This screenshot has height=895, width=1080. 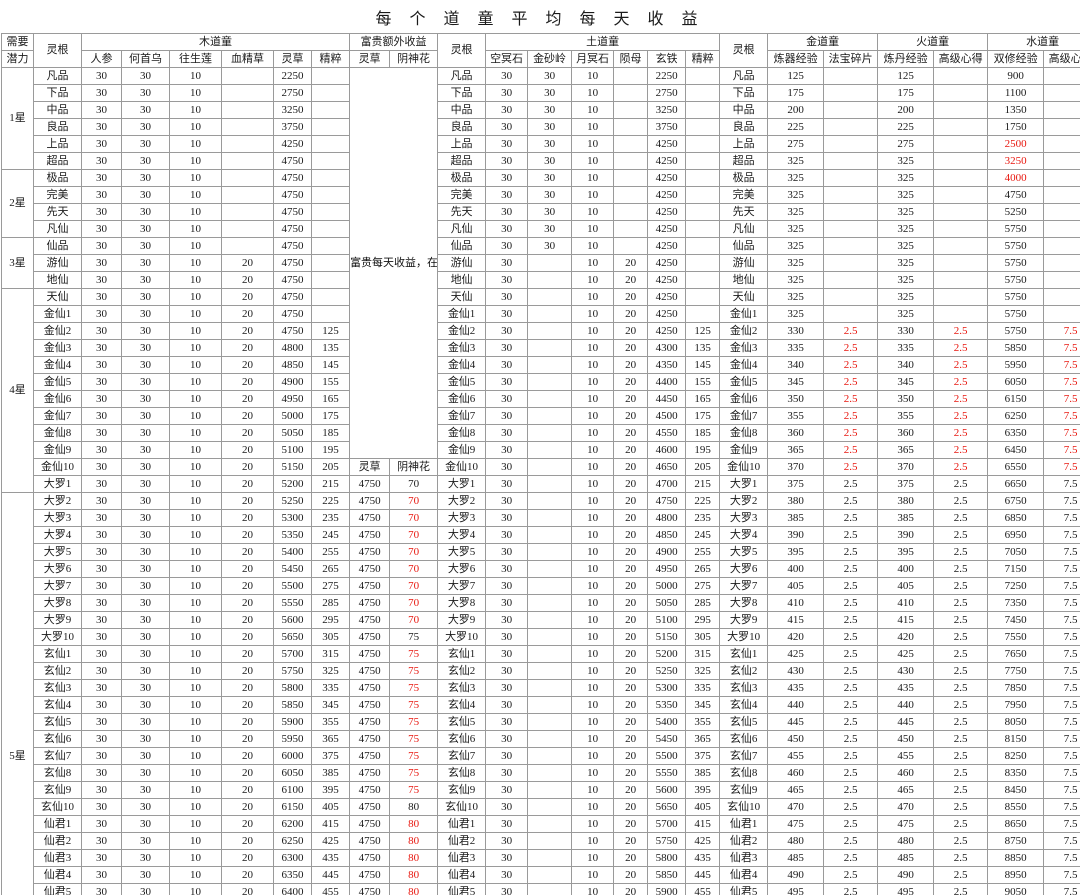 What do you see at coordinates (57, 688) in the screenshot?
I see `row-label-left: 玄仙3` at bounding box center [57, 688].